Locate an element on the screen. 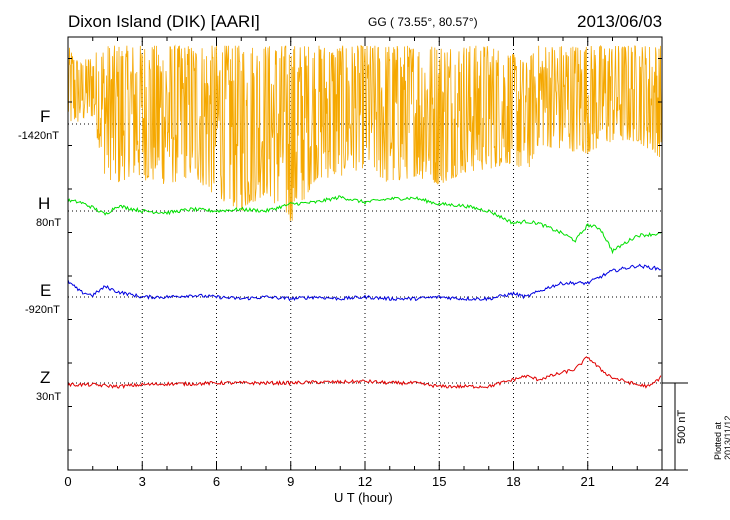 Image resolution: width=730 pixels, height=520 pixels. series-baseline-e: -920nT is located at coordinates (42, 310).